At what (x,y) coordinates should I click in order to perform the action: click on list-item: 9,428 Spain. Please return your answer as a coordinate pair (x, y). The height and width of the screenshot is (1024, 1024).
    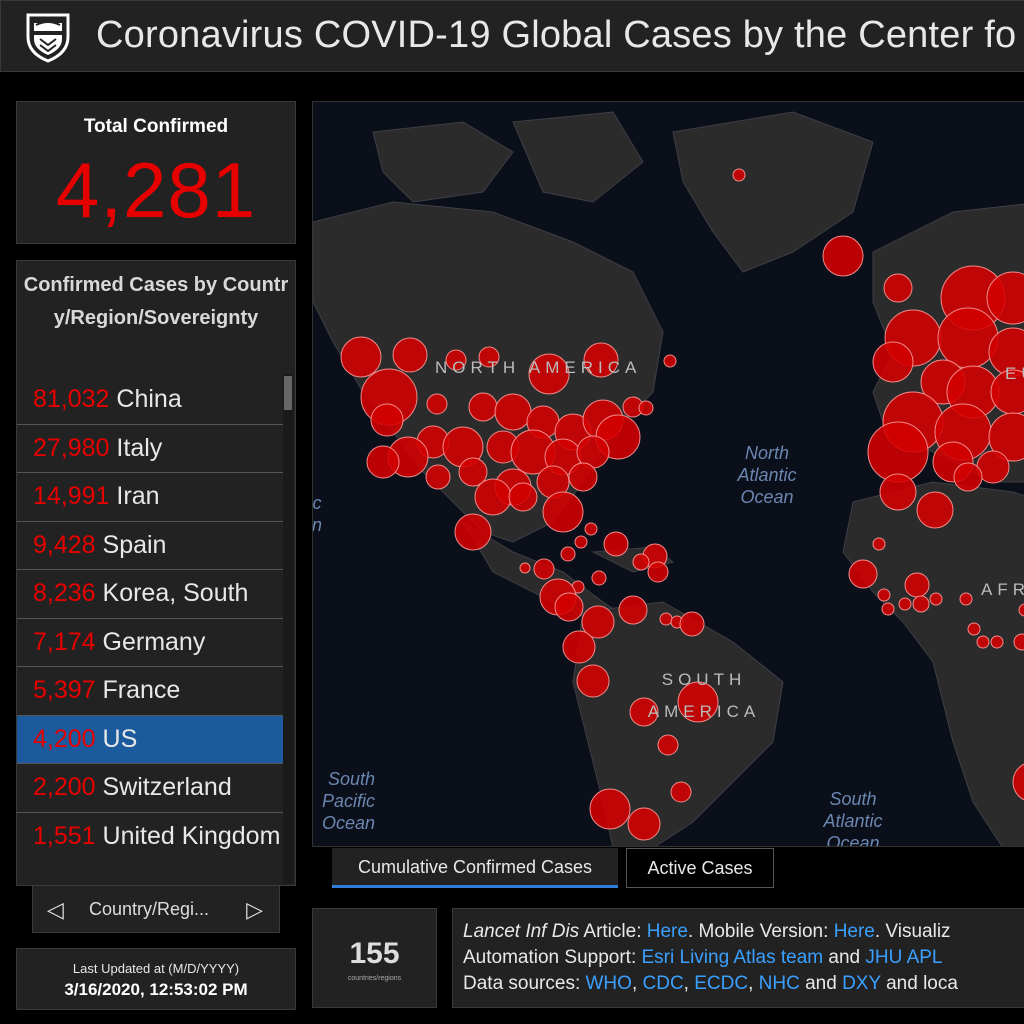
    Looking at the image, I should click on (150, 546).